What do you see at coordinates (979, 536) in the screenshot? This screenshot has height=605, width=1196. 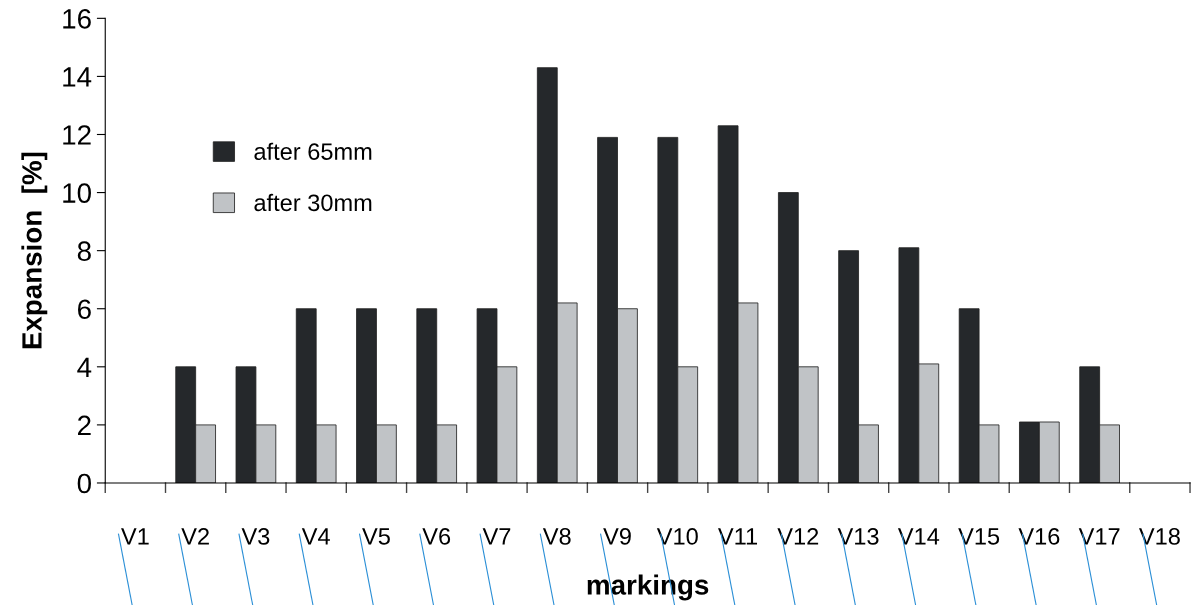 I see `x-tick-label: V15` at bounding box center [979, 536].